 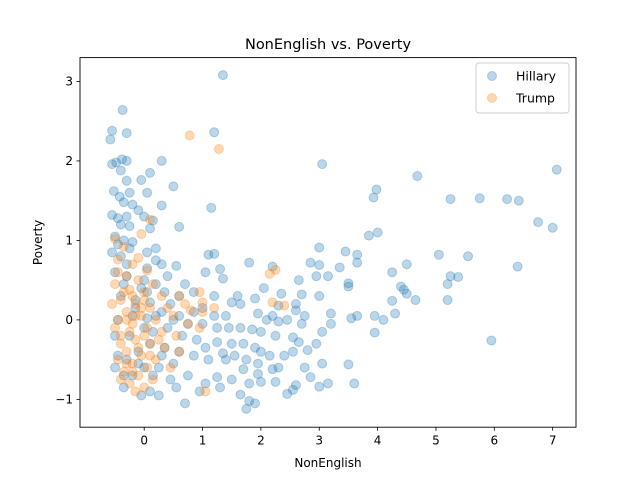 What do you see at coordinates (522, 88) in the screenshot?
I see `legend: Hillary Trump` at bounding box center [522, 88].